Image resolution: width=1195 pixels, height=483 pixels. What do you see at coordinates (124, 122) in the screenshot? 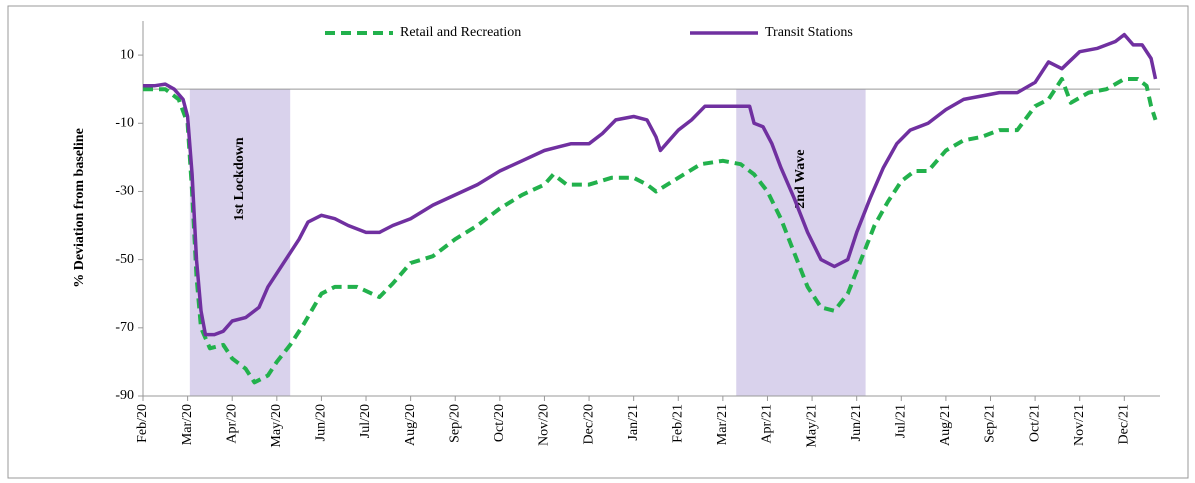
I see `y-tick-label: -10` at bounding box center [124, 122].